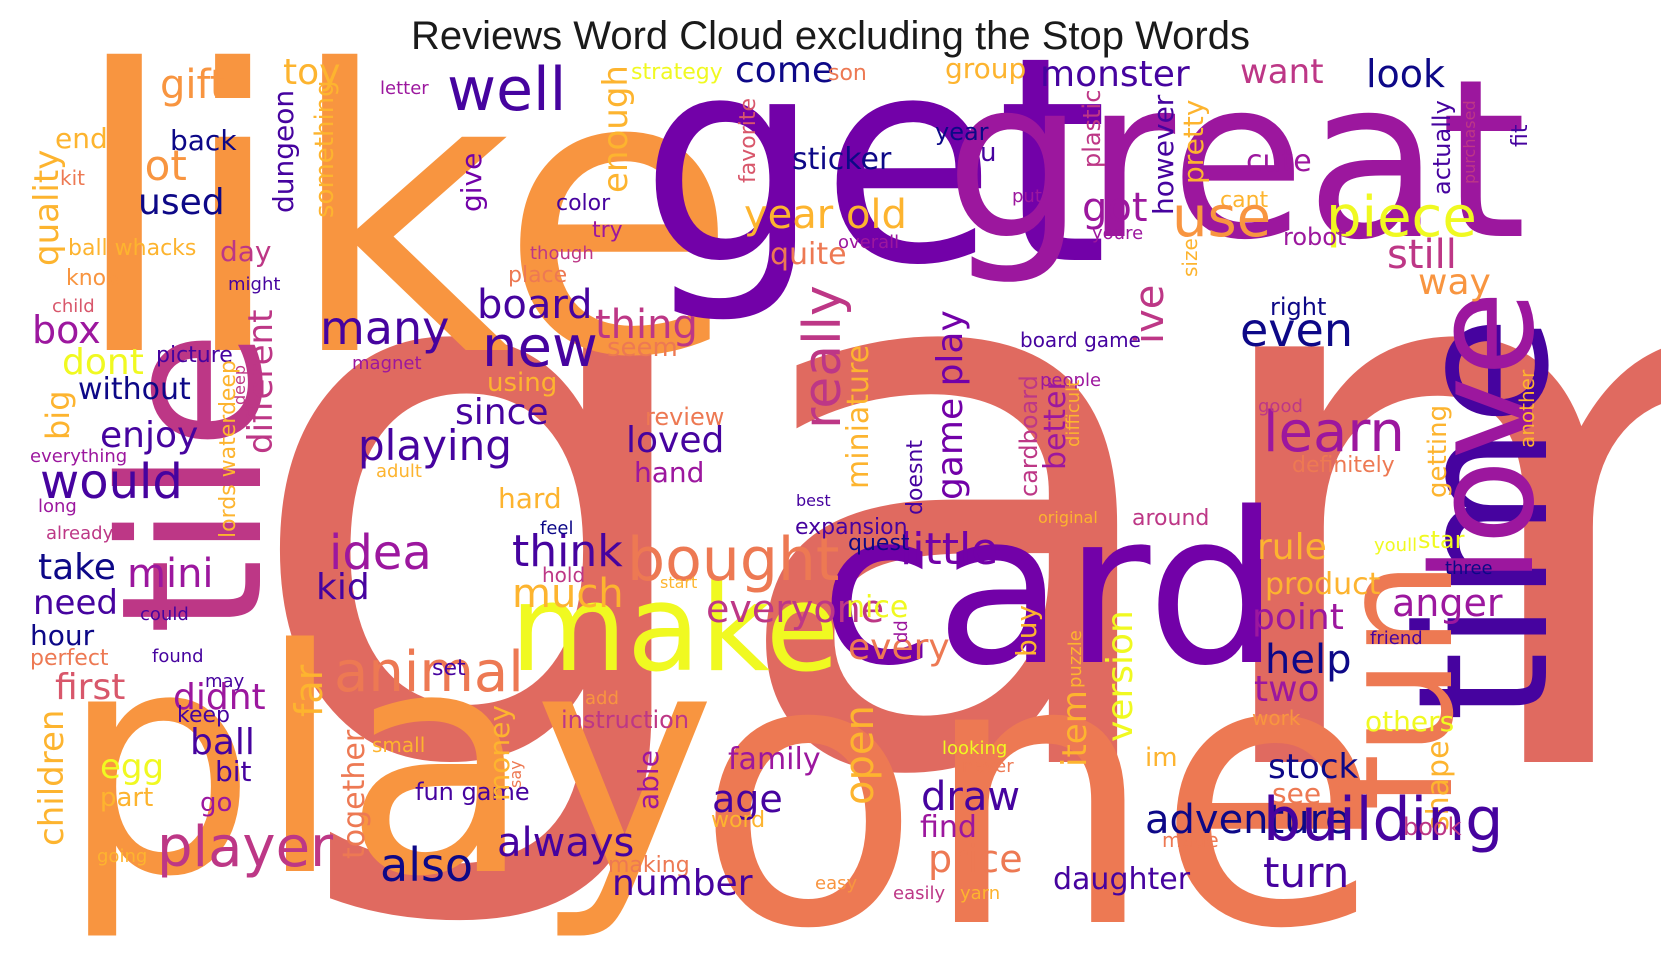 This screenshot has width=1661, height=979. What do you see at coordinates (1287, 689) in the screenshot?
I see `cloud-word-two: two` at bounding box center [1287, 689].